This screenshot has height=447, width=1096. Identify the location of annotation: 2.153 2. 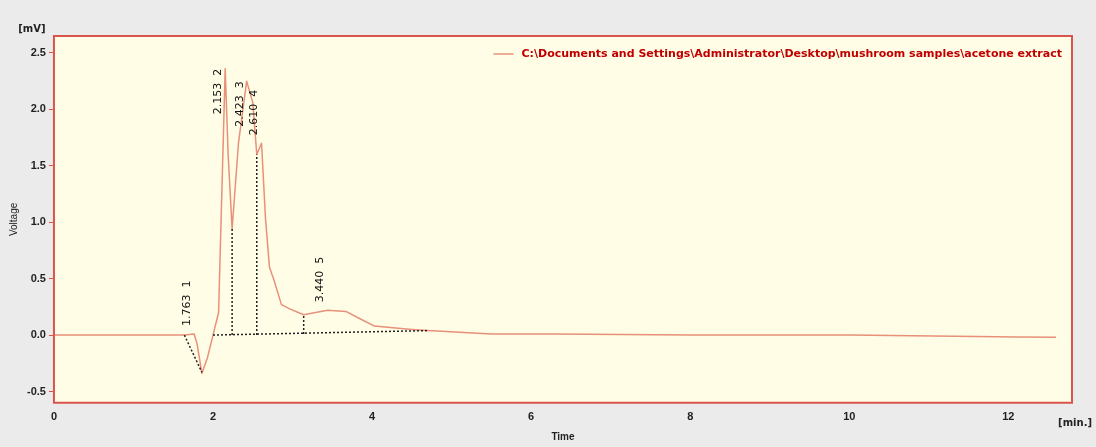
(218, 91).